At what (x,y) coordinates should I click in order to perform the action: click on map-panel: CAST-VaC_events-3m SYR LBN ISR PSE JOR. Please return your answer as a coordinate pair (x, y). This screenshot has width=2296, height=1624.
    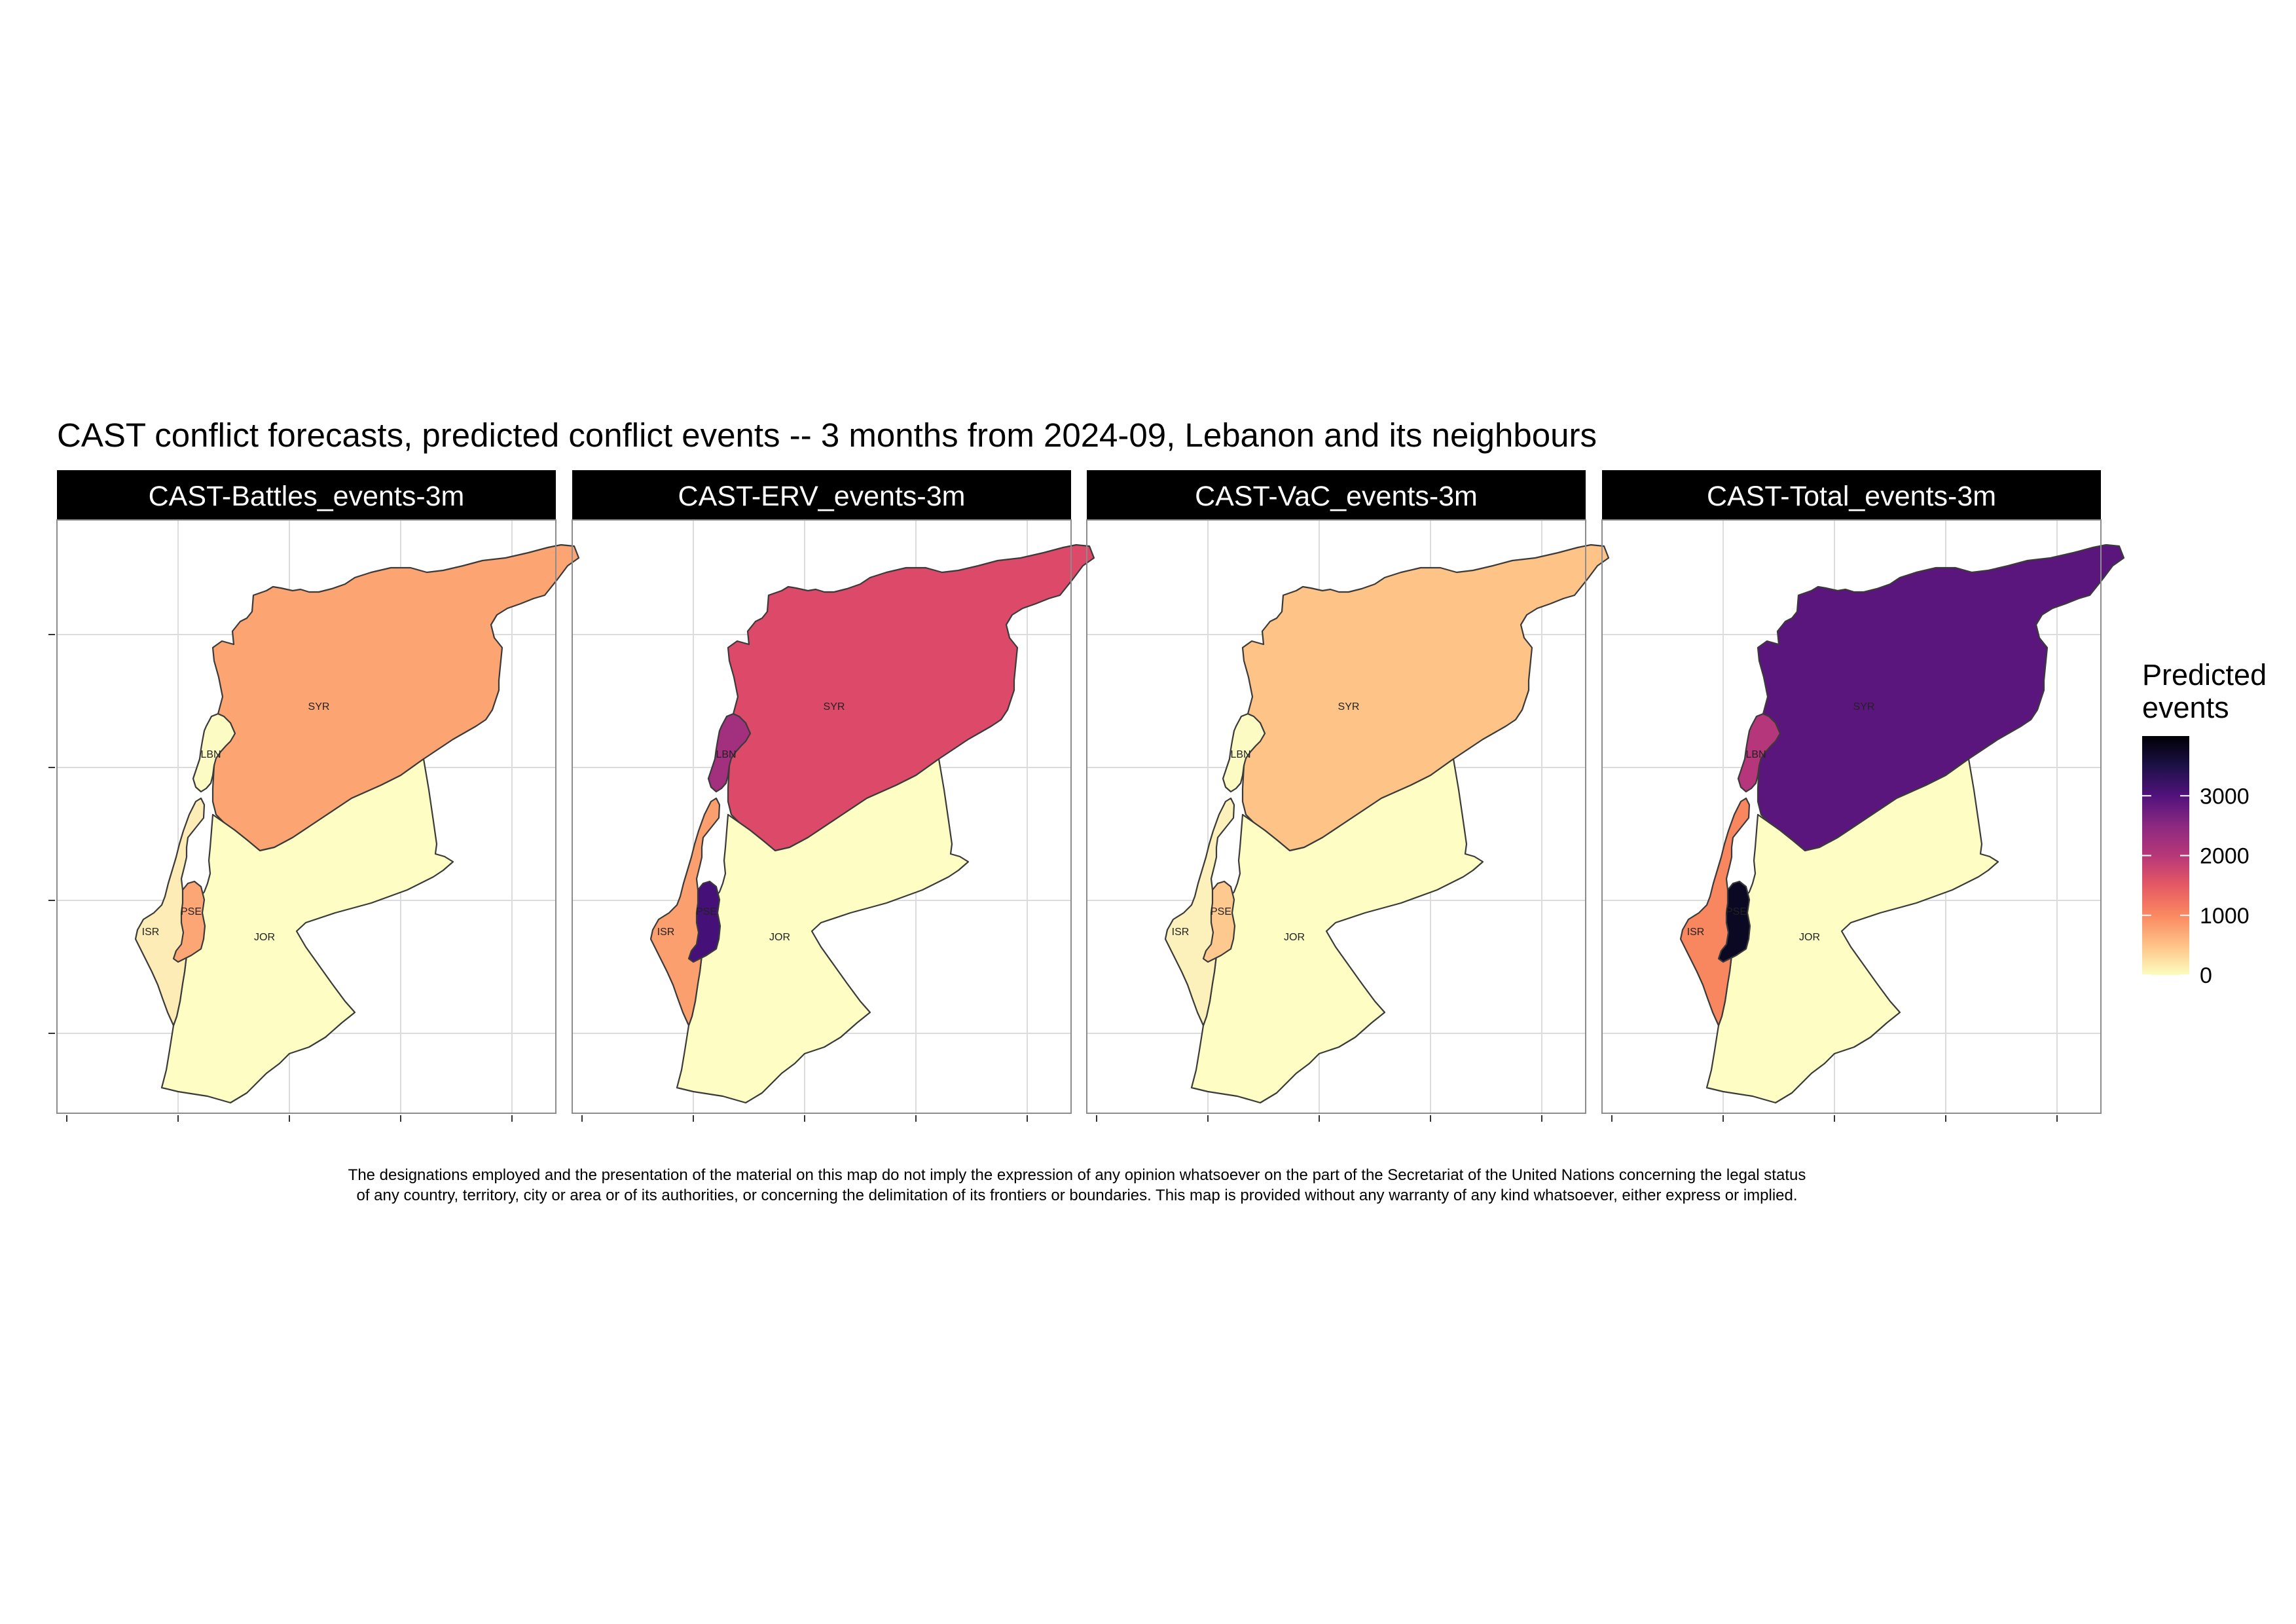
    Looking at the image, I should click on (1348, 796).